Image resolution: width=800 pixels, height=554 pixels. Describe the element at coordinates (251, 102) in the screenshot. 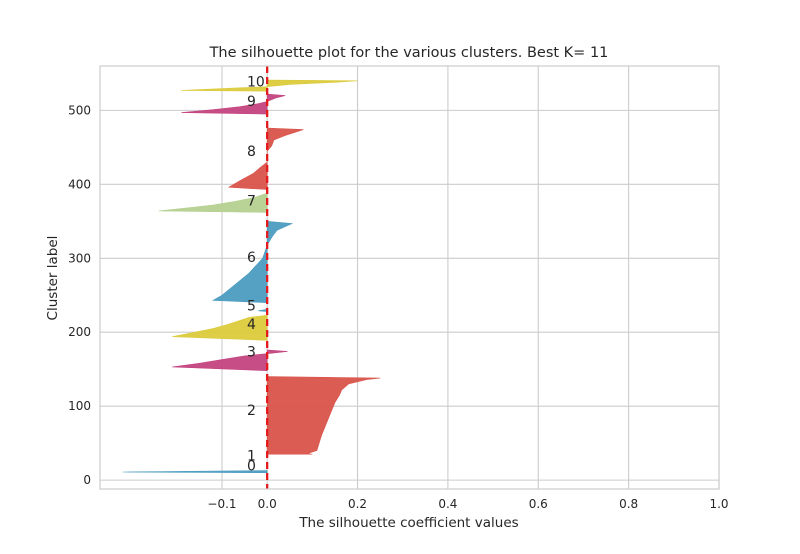

I see `cluster-label: 9` at that location.